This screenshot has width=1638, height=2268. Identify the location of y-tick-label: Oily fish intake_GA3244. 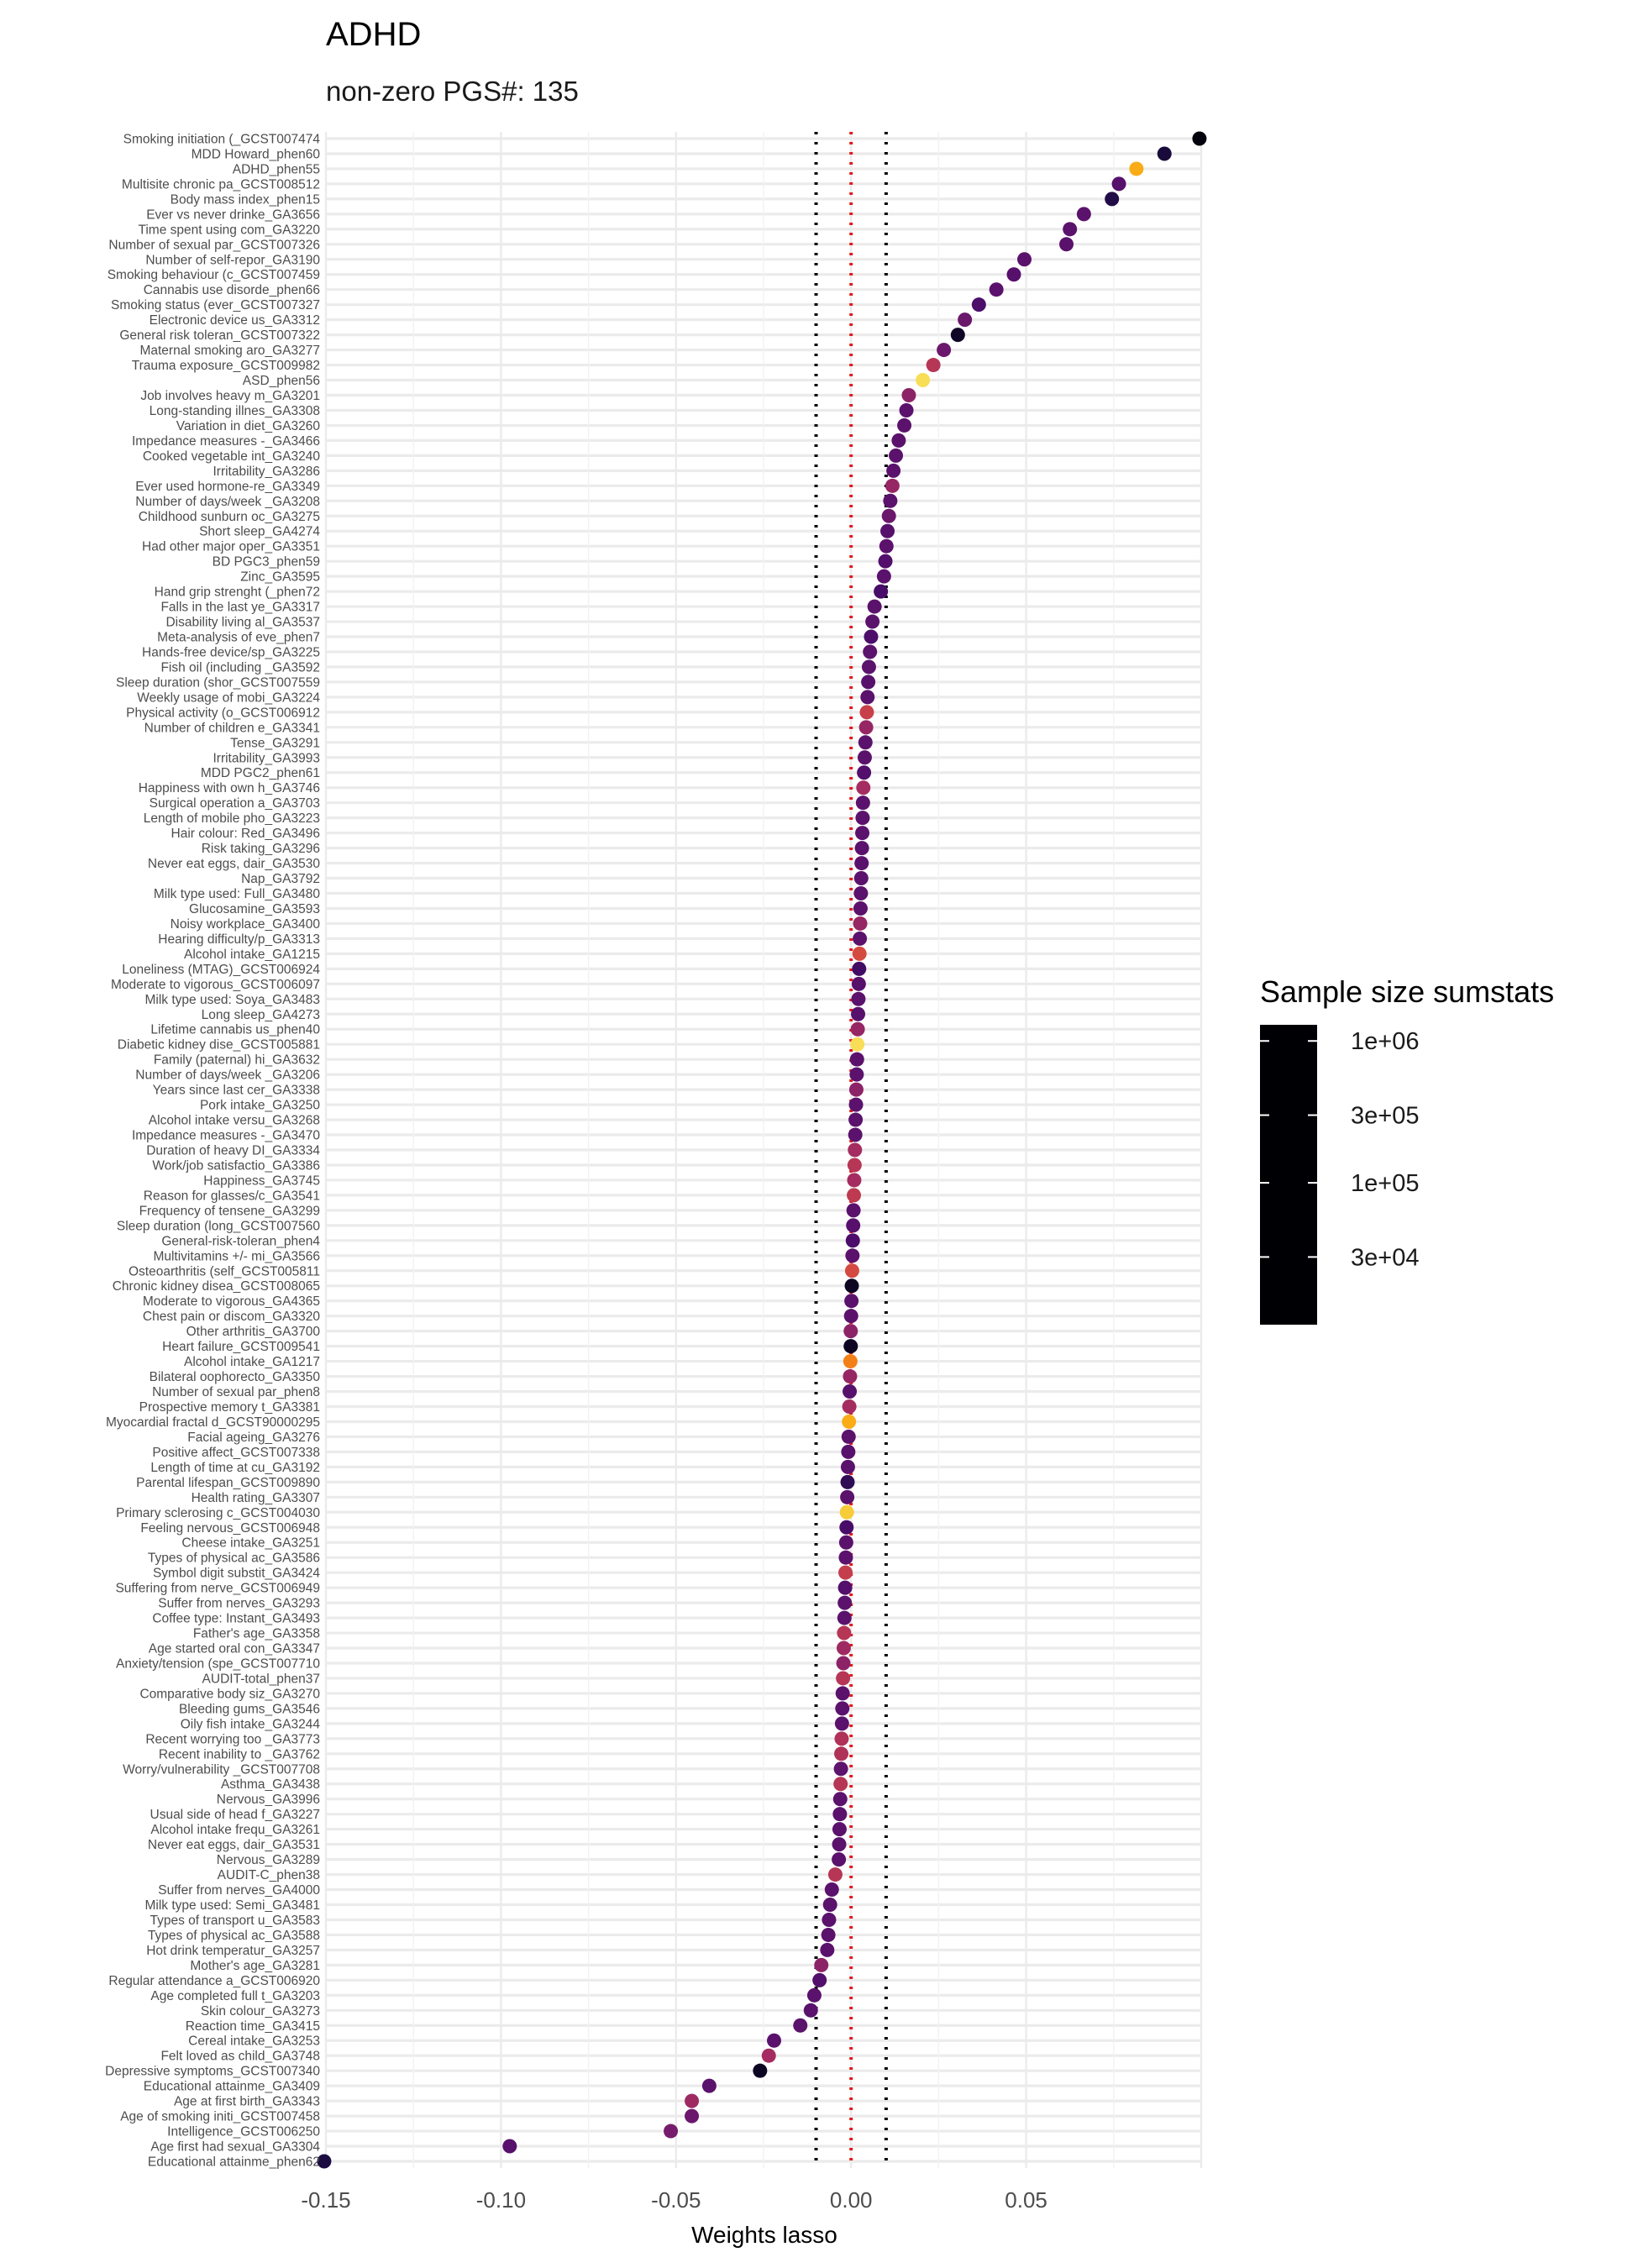
(251, 1724).